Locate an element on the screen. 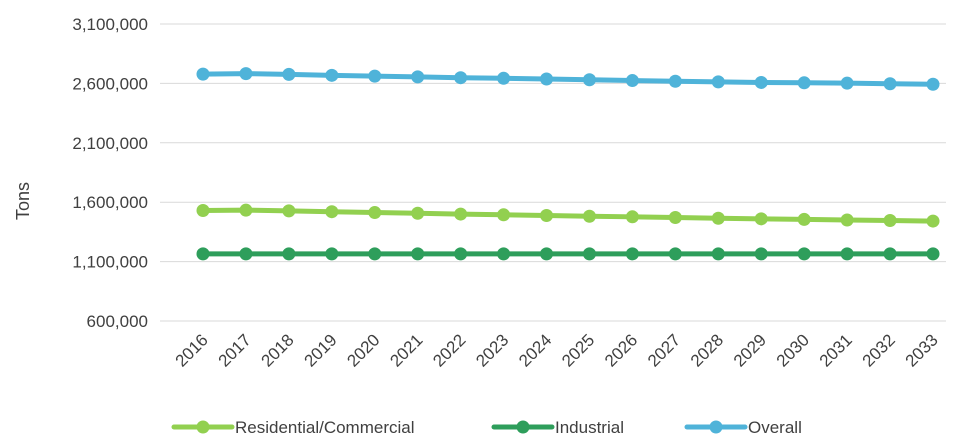 The height and width of the screenshot is (441, 956). x-tick-label: 2020 is located at coordinates (363, 350).